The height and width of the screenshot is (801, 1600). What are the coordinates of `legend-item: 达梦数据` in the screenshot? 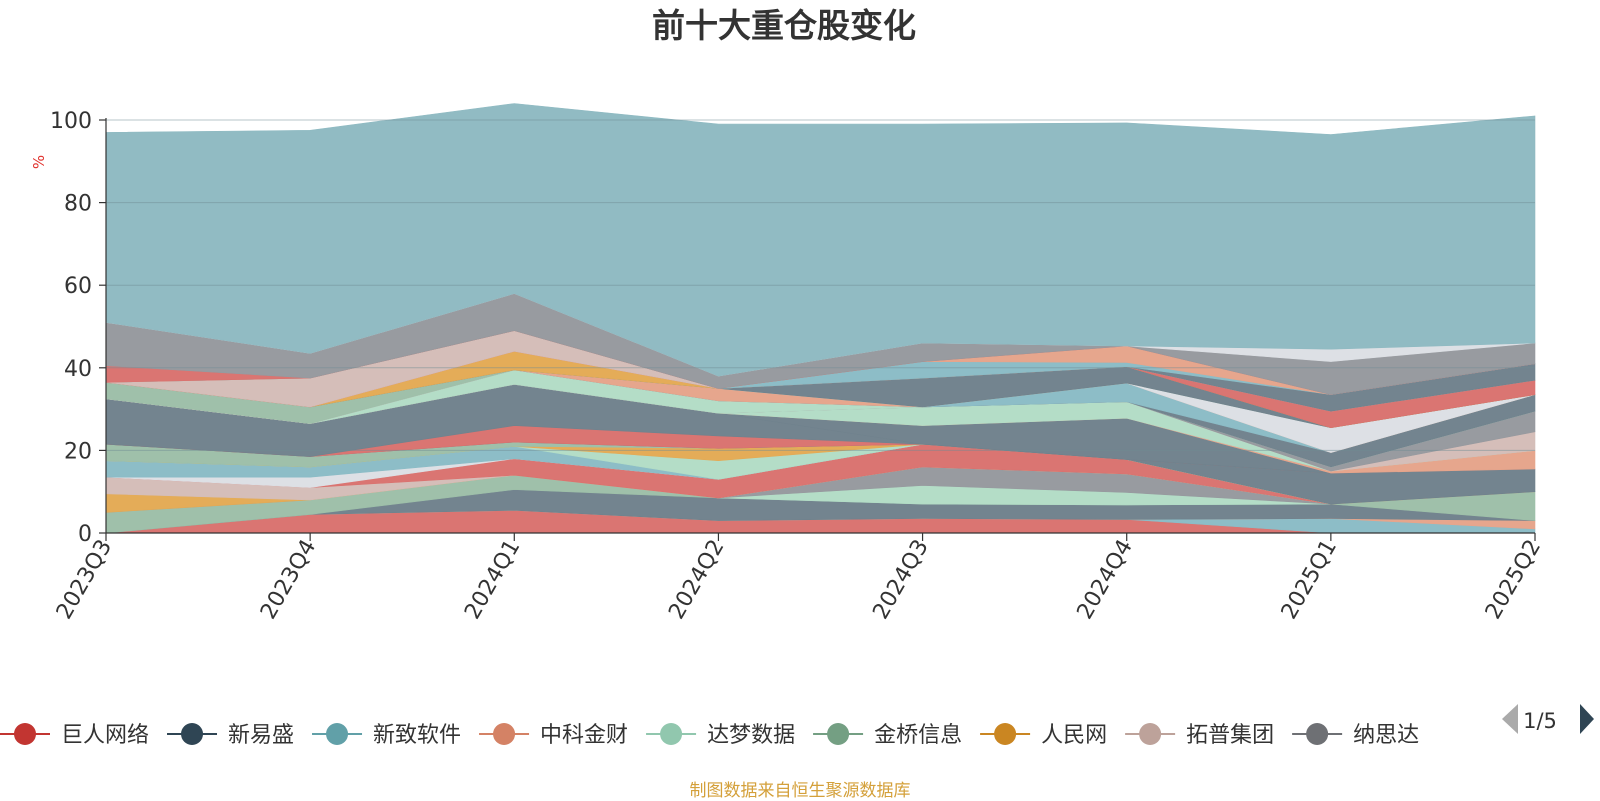 It's located at (720, 735).